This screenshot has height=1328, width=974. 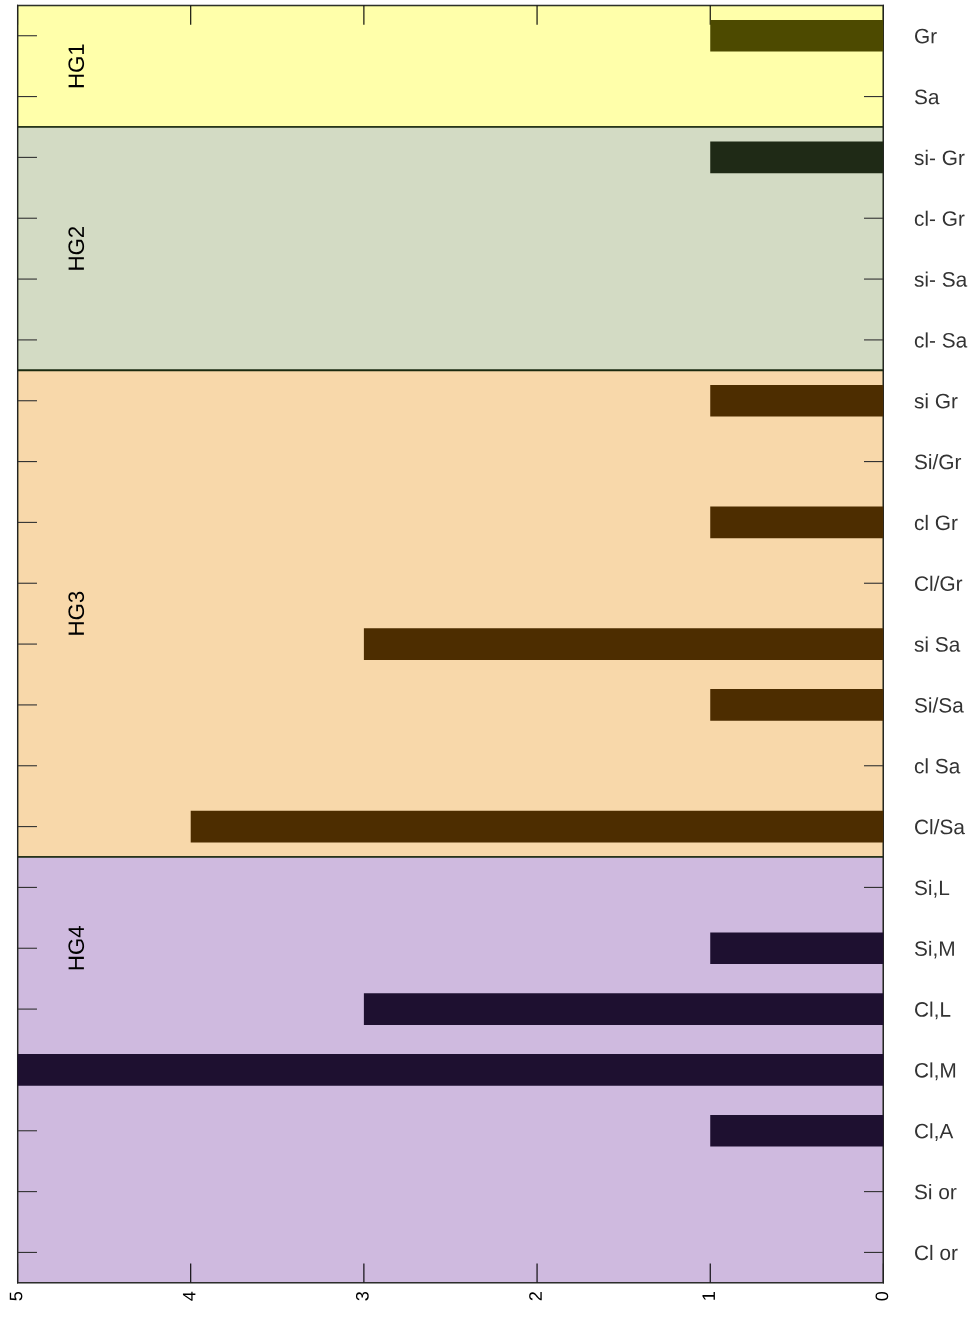 I want to click on y-tick-label: si- Sa, so click(x=941, y=279).